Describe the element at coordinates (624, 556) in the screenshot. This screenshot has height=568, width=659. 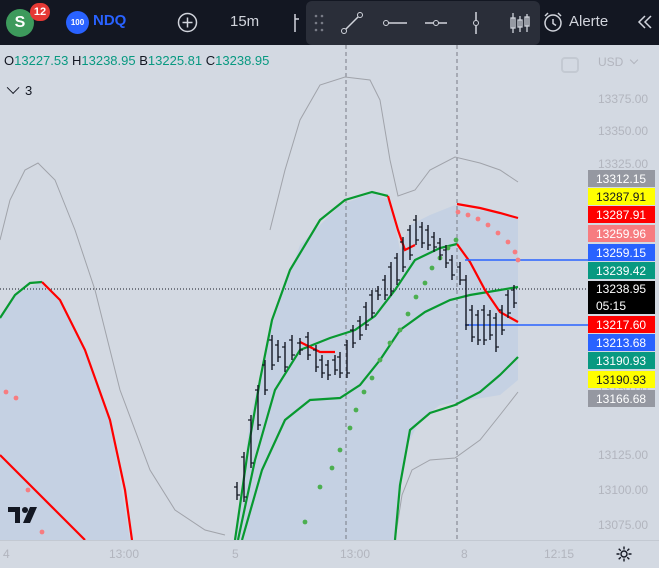
I see `settings-gear-icon` at that location.